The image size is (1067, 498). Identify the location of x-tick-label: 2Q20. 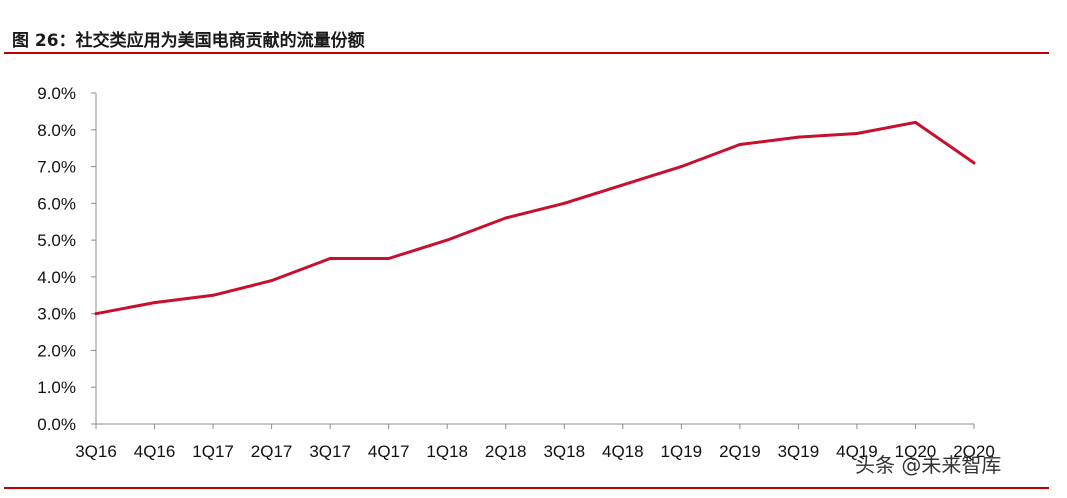
(974, 451).